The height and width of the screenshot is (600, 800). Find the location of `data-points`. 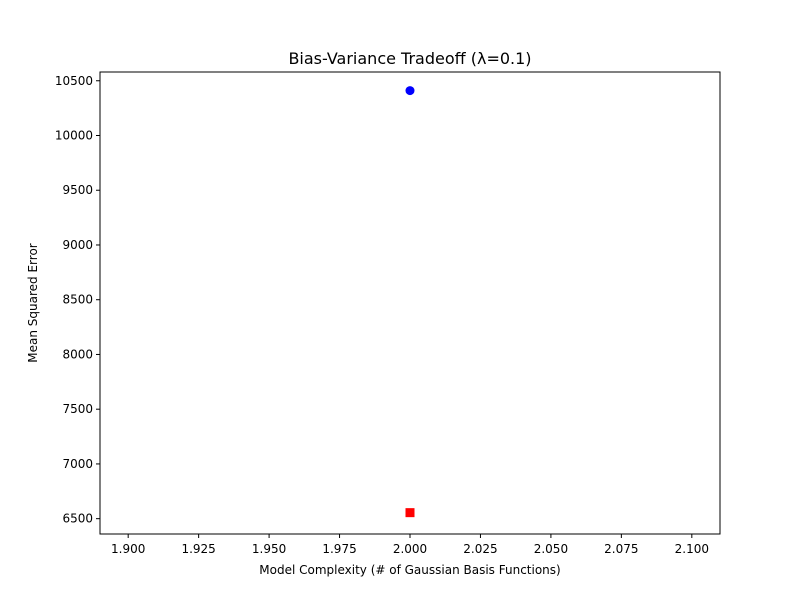

data-points is located at coordinates (410, 302).